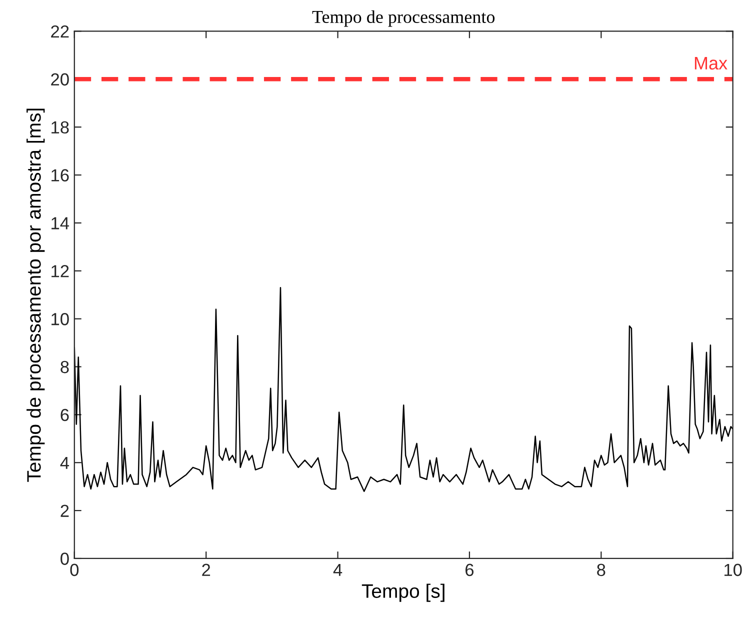 The height and width of the screenshot is (624, 744). Describe the element at coordinates (733, 570) in the screenshot. I see `x-tick-label: 10` at that location.